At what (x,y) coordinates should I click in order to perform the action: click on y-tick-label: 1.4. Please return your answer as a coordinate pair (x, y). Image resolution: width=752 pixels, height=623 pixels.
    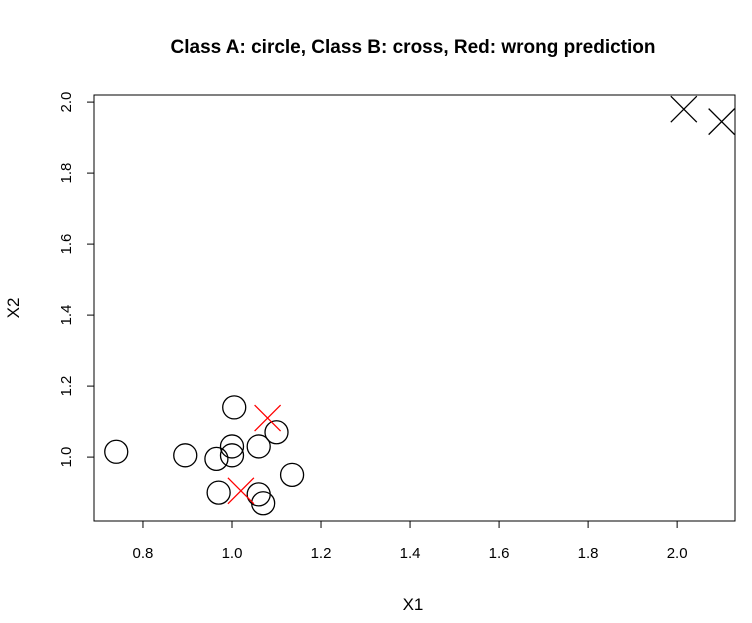
    Looking at the image, I should click on (66, 315).